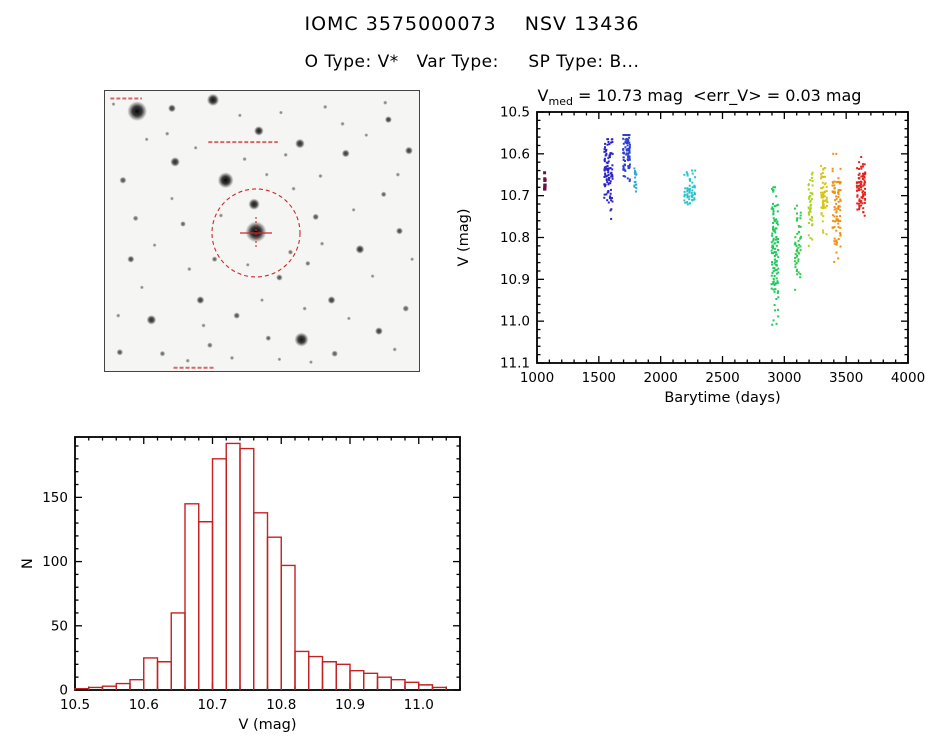 This screenshot has width=944, height=747. I want to click on y-tick-label: 0, so click(63, 691).